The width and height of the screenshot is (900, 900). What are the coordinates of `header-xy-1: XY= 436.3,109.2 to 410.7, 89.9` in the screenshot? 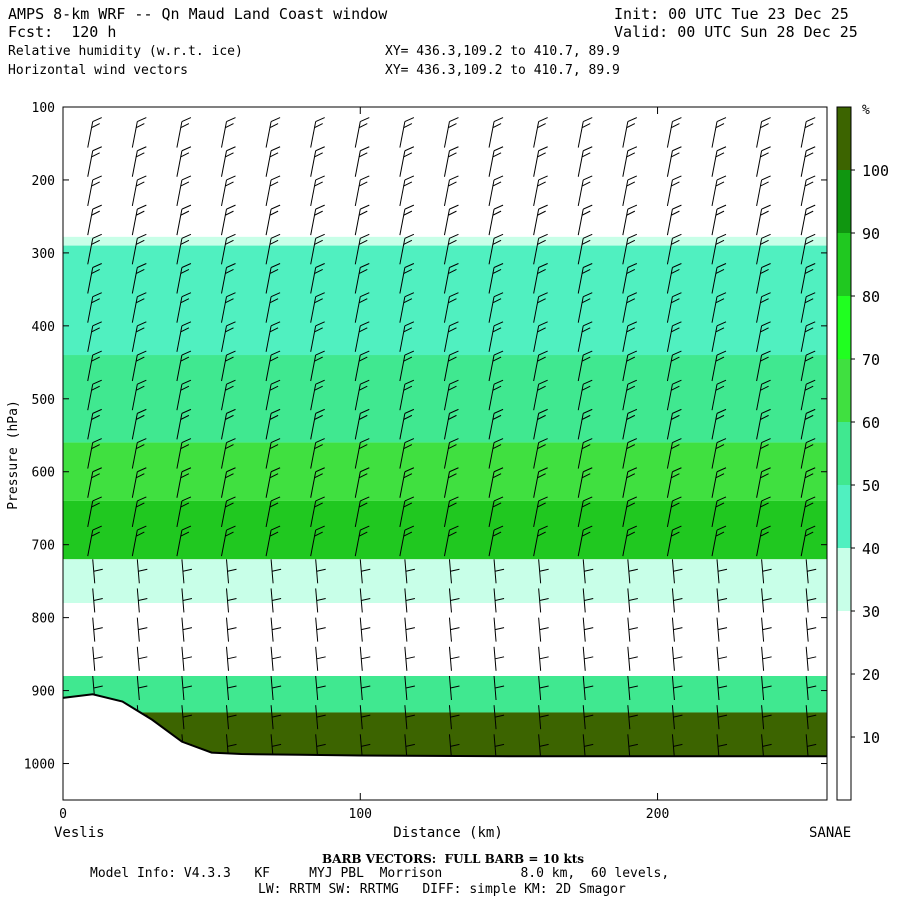 It's located at (502, 51).